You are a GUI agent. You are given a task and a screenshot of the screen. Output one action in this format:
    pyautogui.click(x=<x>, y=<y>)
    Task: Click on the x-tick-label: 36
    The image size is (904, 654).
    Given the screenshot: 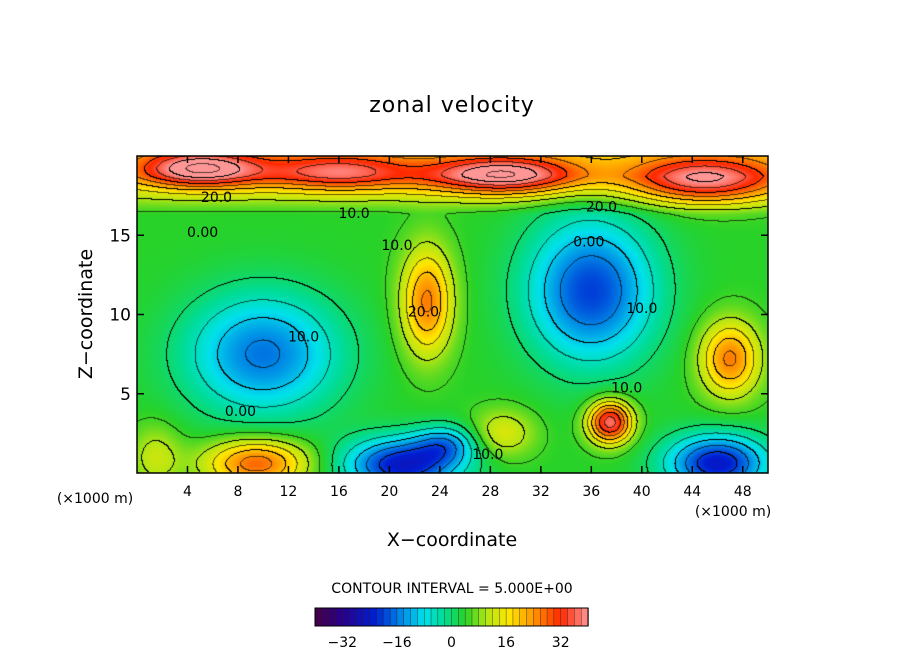 What is the action you would take?
    pyautogui.click(x=591, y=492)
    